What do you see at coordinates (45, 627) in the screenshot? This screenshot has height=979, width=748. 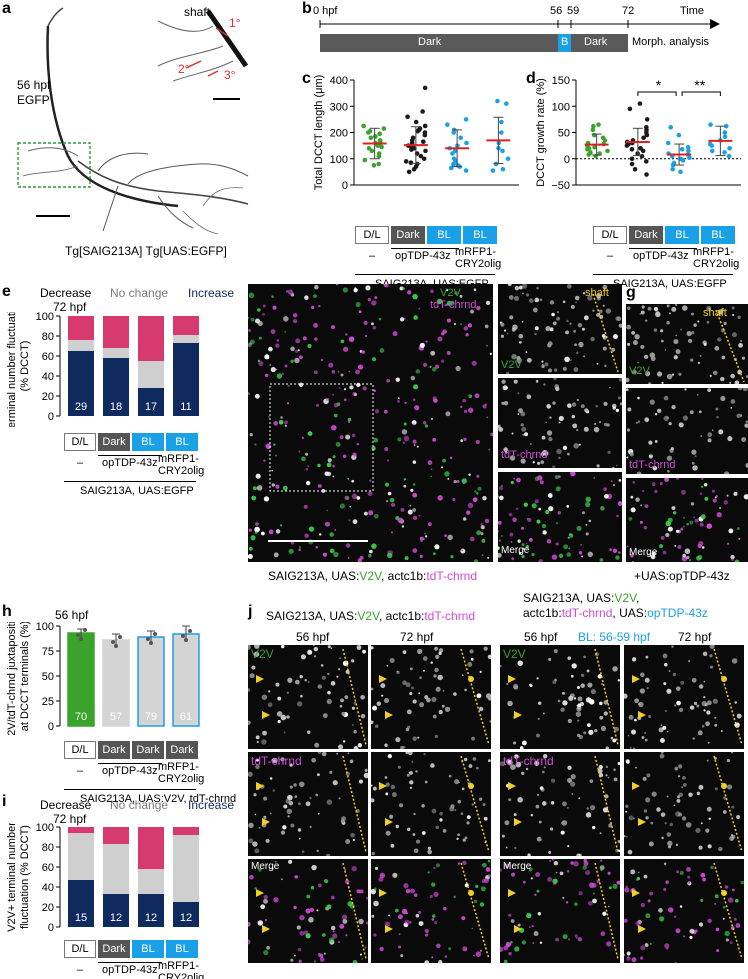 I see `y-tick-label: 100` at bounding box center [45, 627].